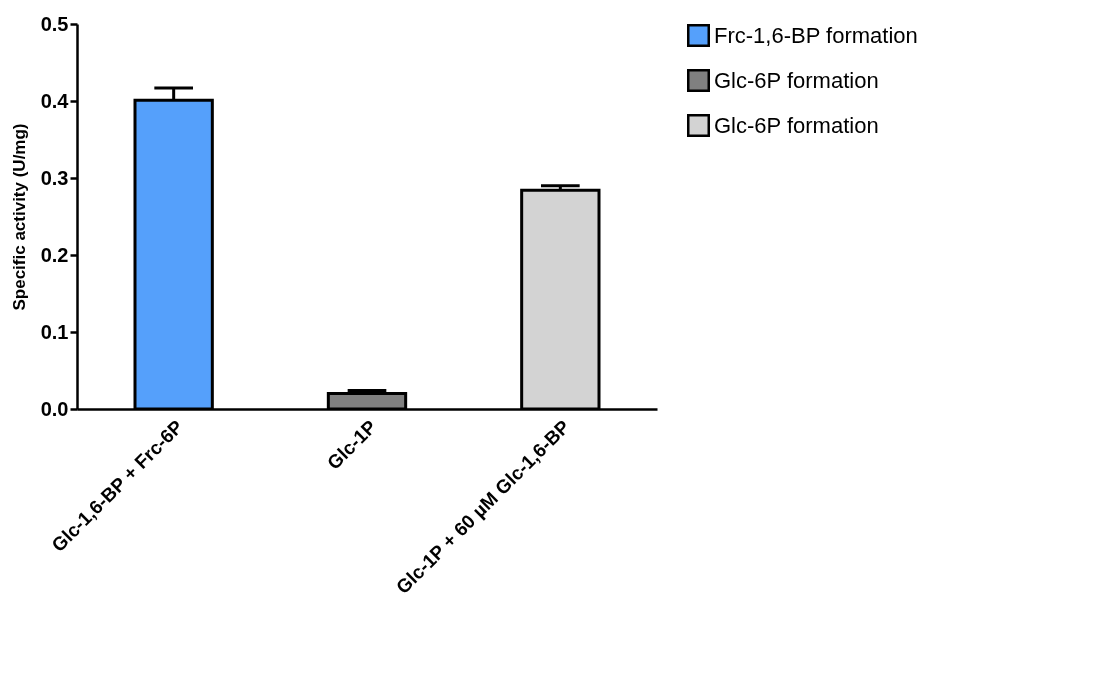  Describe the element at coordinates (54, 177) in the screenshot. I see `y-tick-label: 0.3` at that location.